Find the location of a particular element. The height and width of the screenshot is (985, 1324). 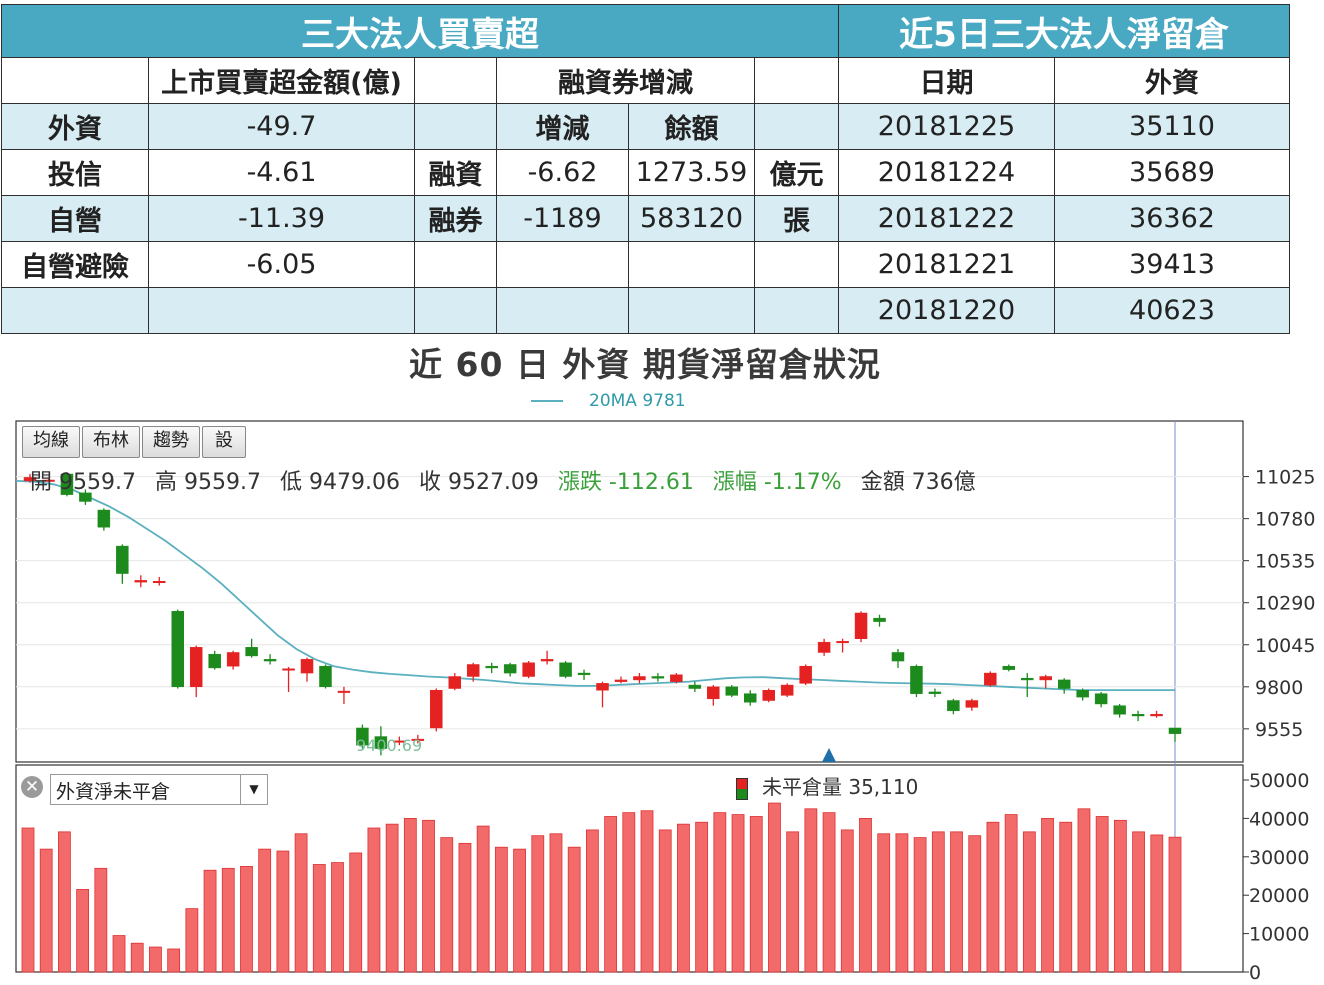

margin-change-cell: -1189 is located at coordinates (562, 218).